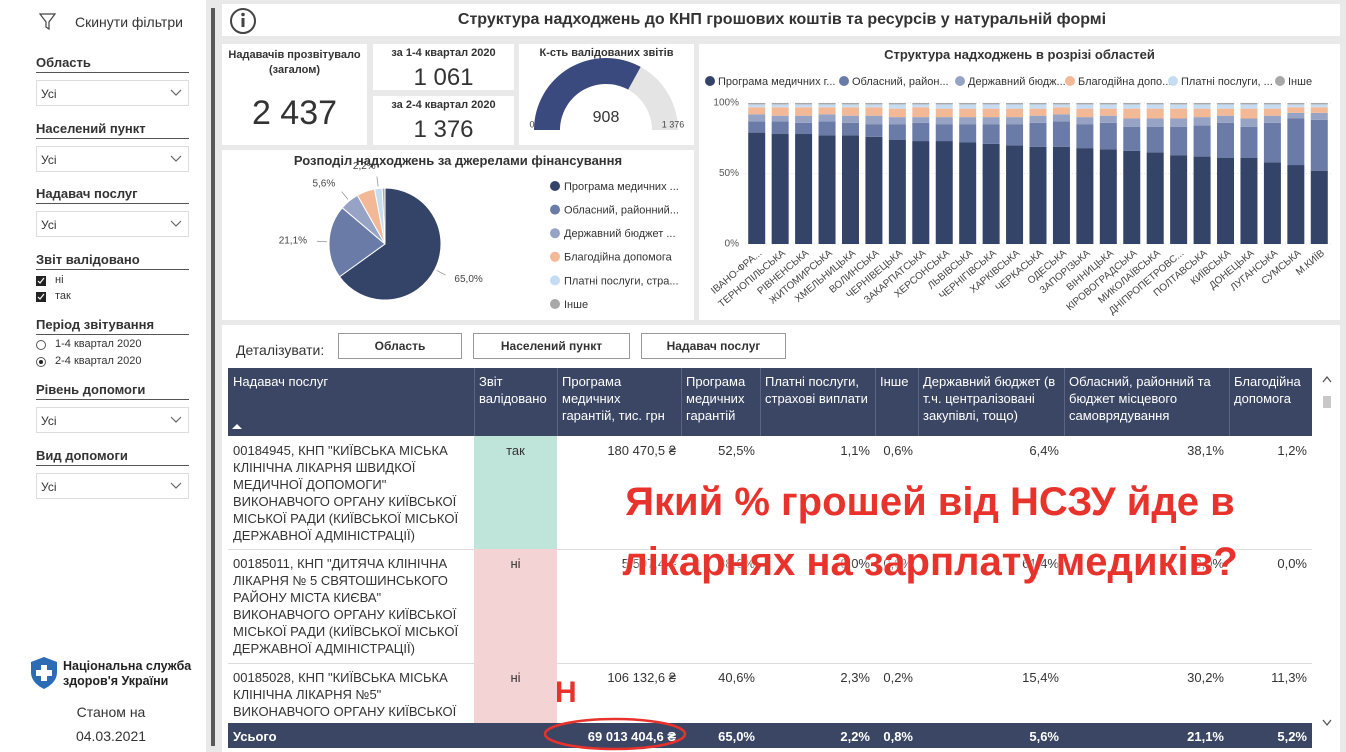 The width and height of the screenshot is (1346, 752). I want to click on gauge-fill, so click(587, 93).